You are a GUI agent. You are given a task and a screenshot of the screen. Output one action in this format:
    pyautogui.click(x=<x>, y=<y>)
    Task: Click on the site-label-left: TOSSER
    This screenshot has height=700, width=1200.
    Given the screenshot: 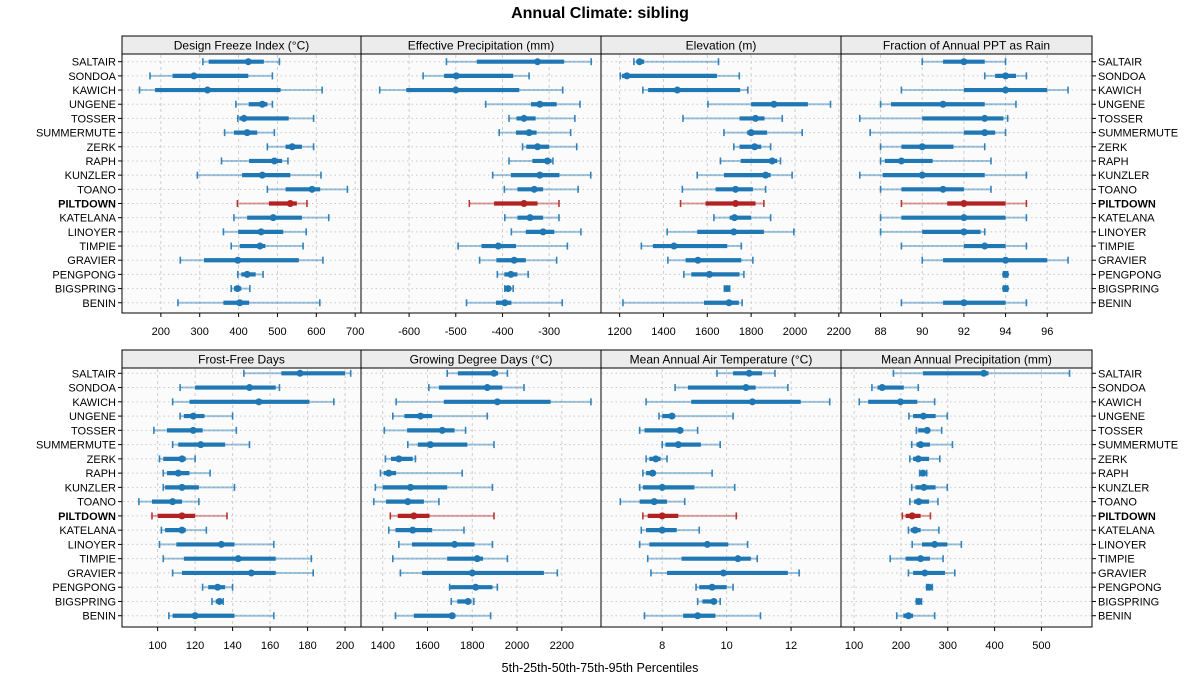 What is the action you would take?
    pyautogui.click(x=93, y=119)
    